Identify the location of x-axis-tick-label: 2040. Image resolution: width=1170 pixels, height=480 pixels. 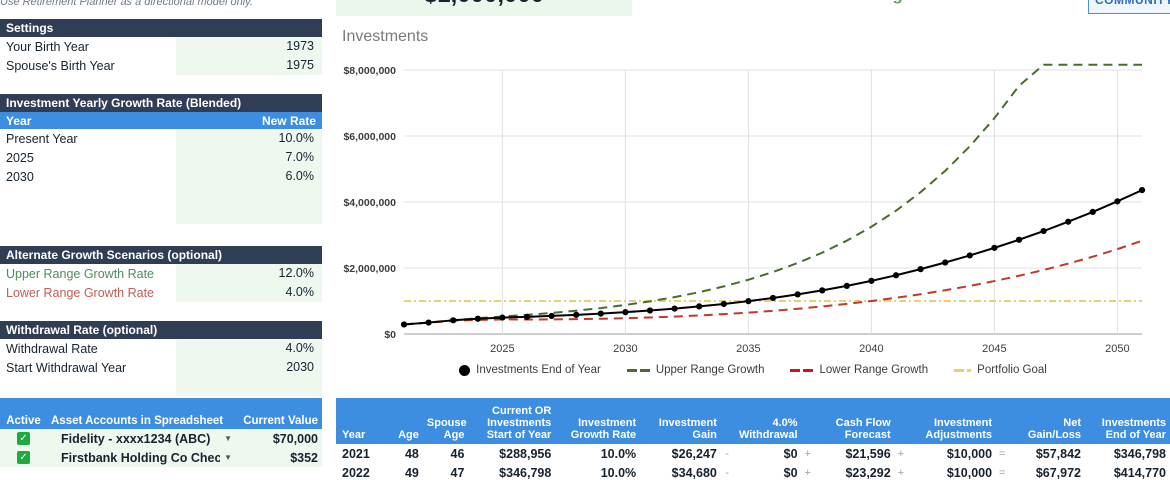
(871, 349).